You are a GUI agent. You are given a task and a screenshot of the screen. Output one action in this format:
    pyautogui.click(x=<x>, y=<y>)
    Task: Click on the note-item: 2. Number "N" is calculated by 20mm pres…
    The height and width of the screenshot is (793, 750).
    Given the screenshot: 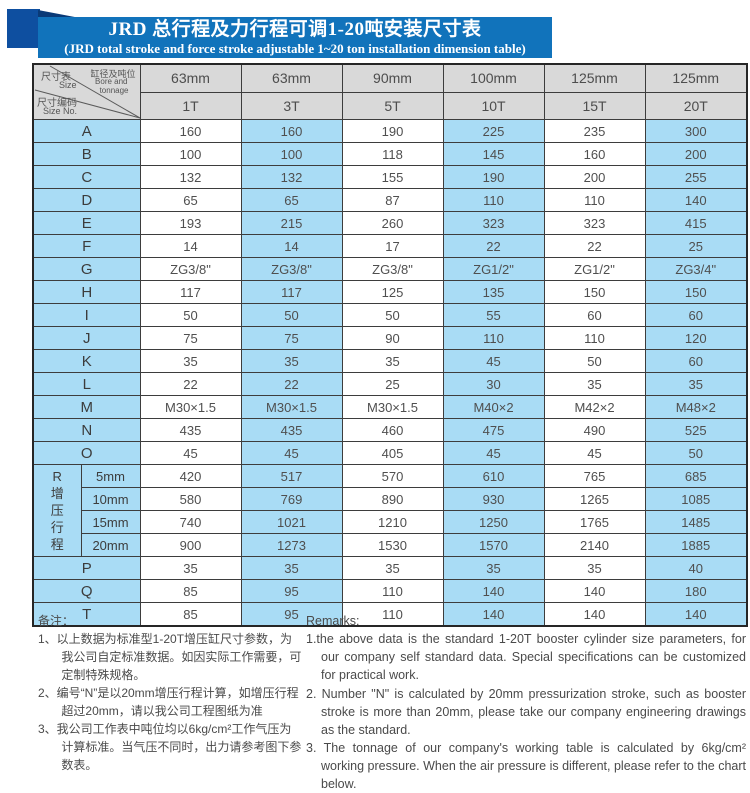 What is the action you would take?
    pyautogui.click(x=526, y=711)
    